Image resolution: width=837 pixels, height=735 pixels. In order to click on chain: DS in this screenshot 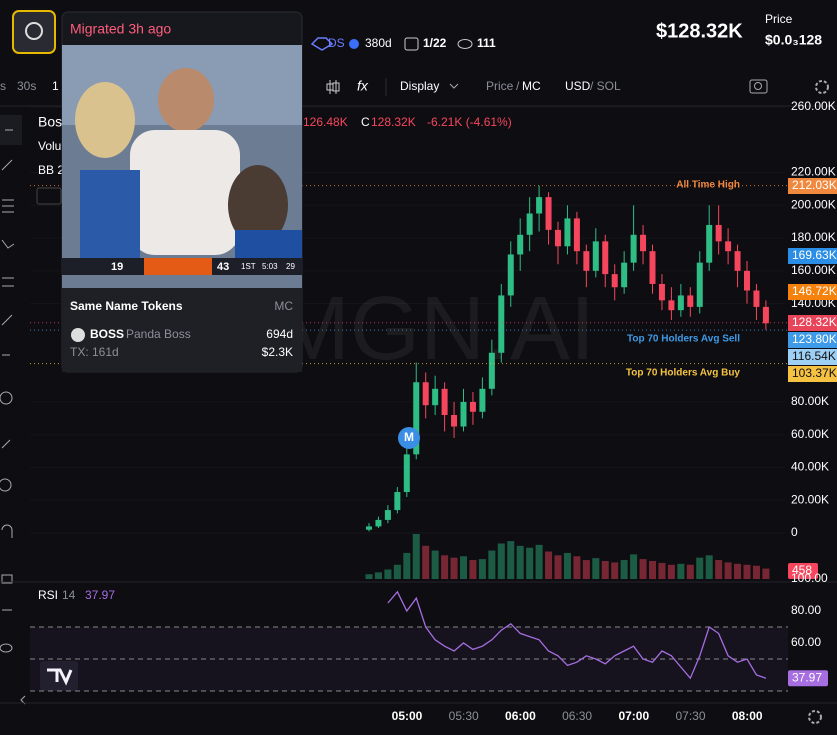, I will do `click(336, 43)`.